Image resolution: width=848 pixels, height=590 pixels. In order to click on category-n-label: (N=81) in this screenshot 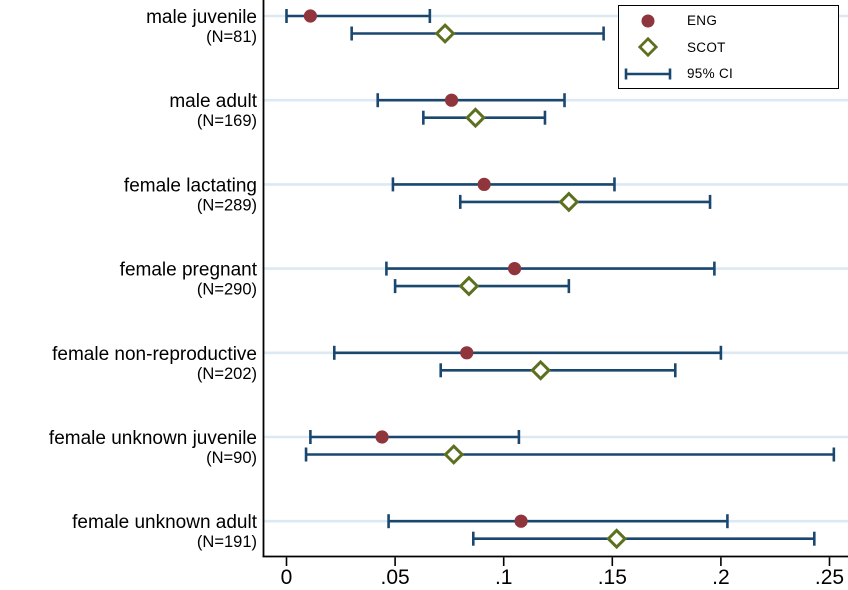, I will do `click(231, 37)`.